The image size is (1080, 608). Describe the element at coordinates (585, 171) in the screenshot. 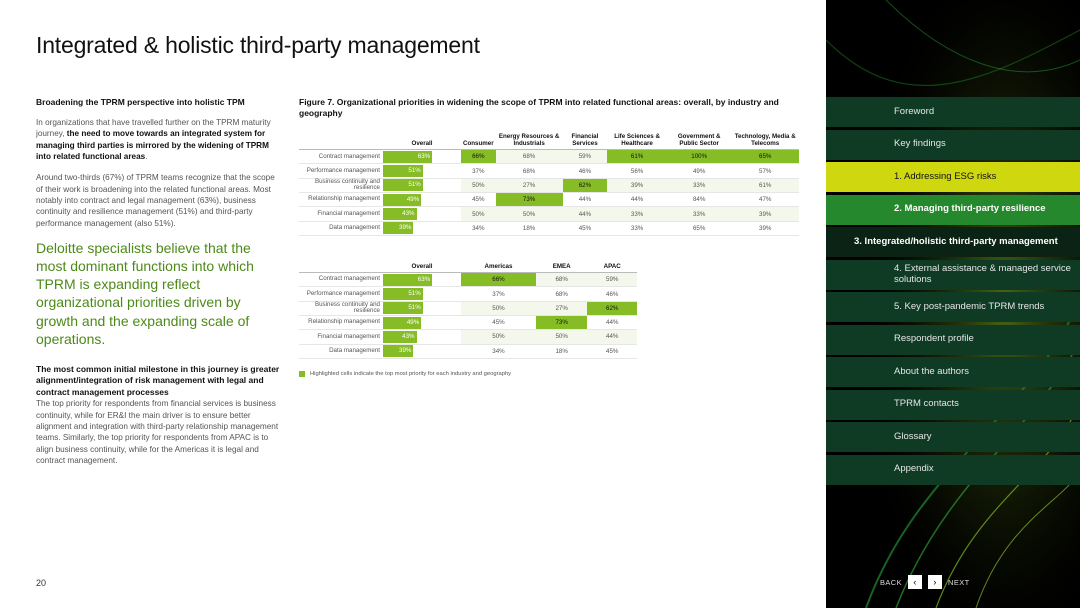

I see `data-cell: 46%` at that location.